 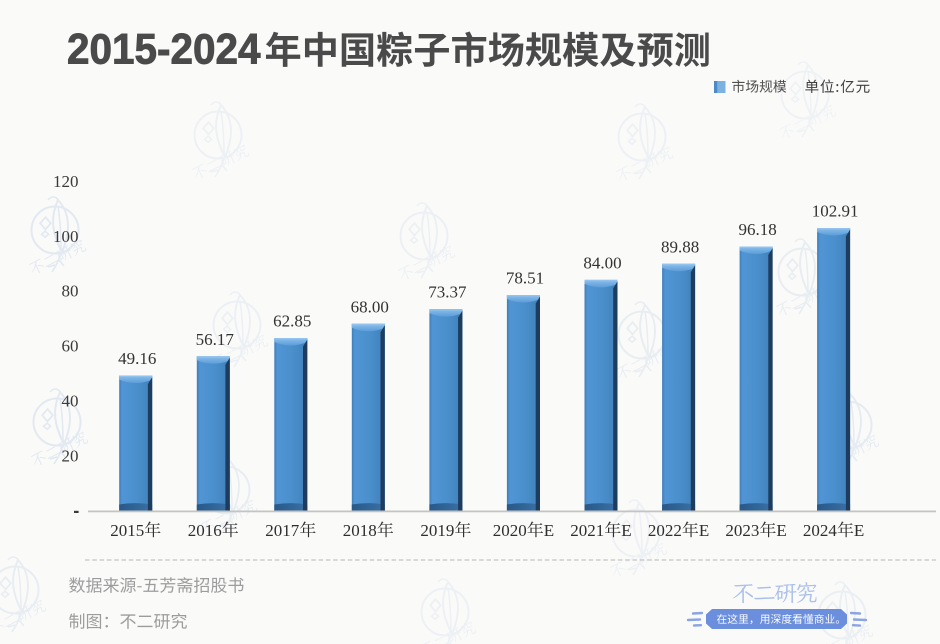 I want to click on svg-text: 49.16, so click(x=137, y=358).